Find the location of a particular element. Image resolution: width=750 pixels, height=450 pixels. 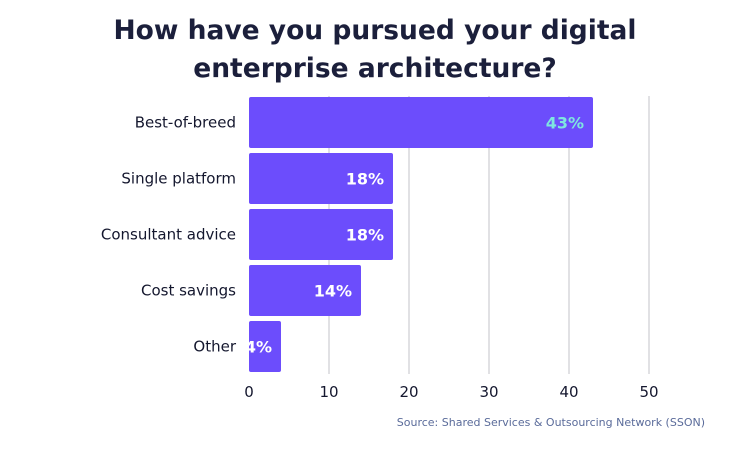

category-label-cost-savings: Cost savings is located at coordinates (188, 291).